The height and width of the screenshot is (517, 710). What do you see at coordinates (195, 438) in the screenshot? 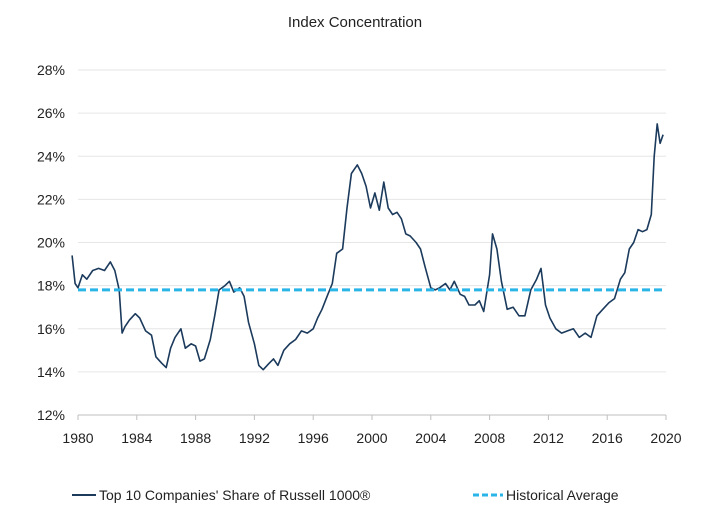
I see `x-tick-label: 1988` at bounding box center [195, 438].